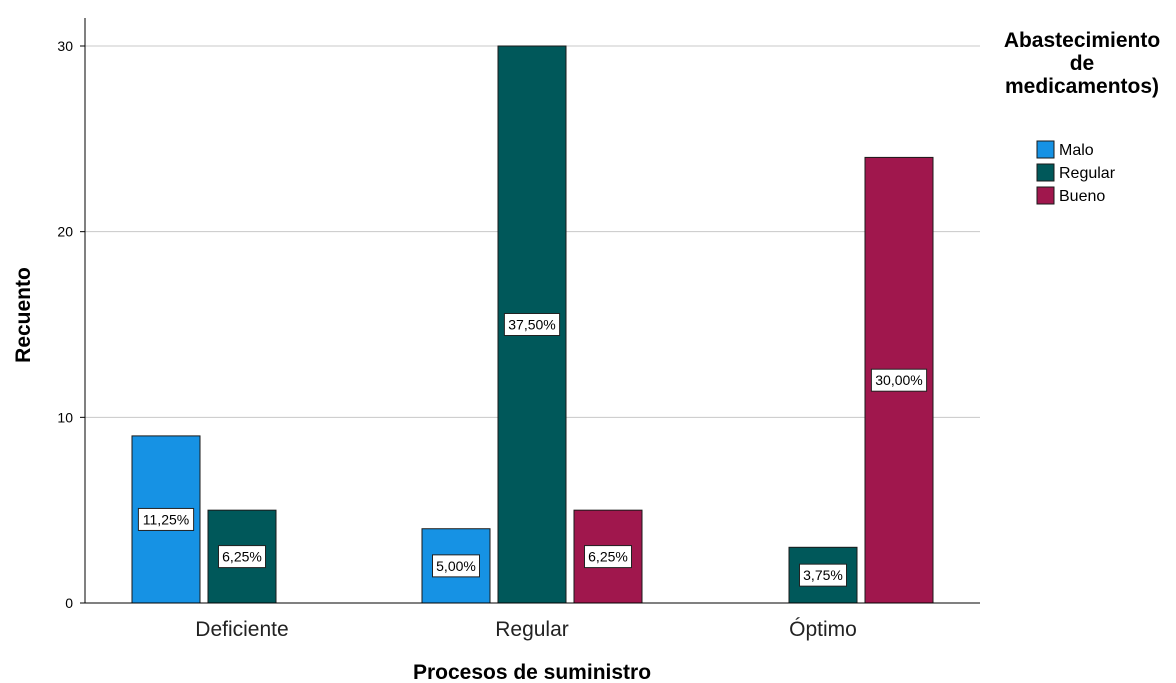  What do you see at coordinates (241, 629) in the screenshot?
I see `x-category-label-0: Deficiente` at bounding box center [241, 629].